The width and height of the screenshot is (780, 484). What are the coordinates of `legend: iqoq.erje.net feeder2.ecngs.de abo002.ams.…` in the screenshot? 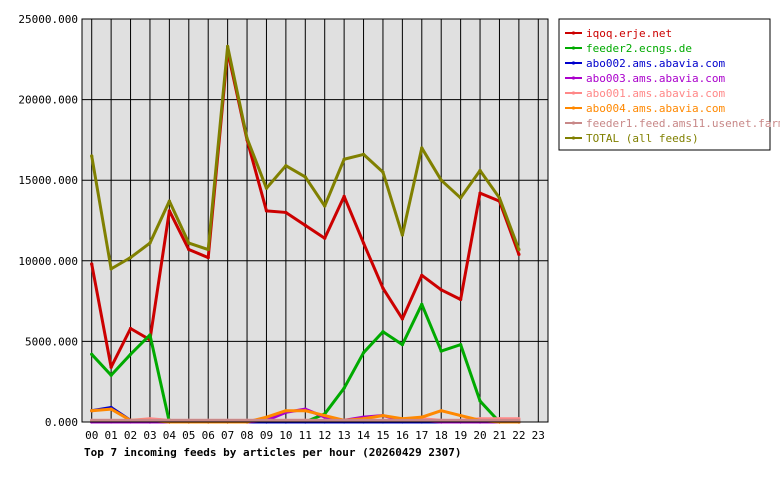 It's located at (669, 84).